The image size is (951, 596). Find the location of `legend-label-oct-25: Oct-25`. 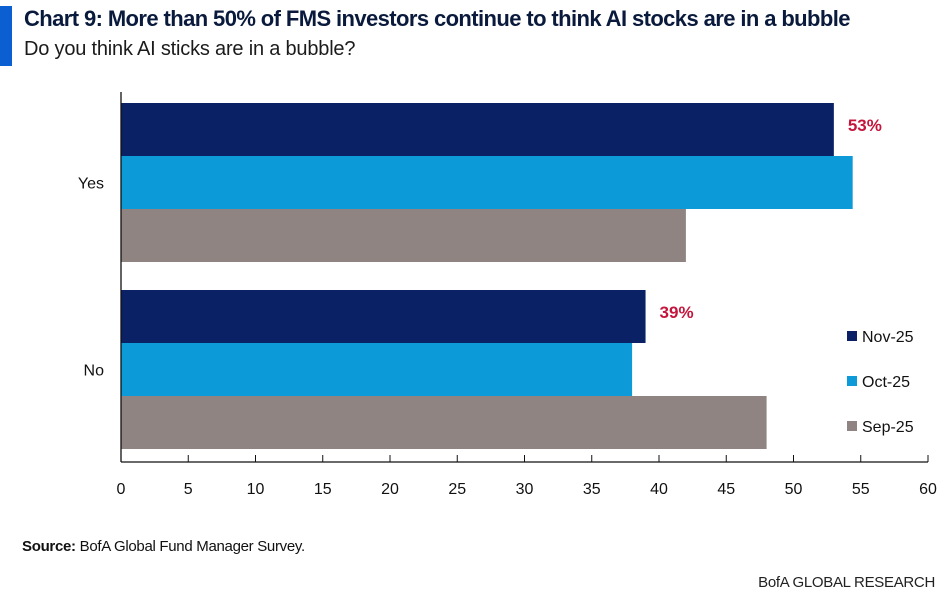

legend-label-oct-25: Oct-25 is located at coordinates (886, 382).